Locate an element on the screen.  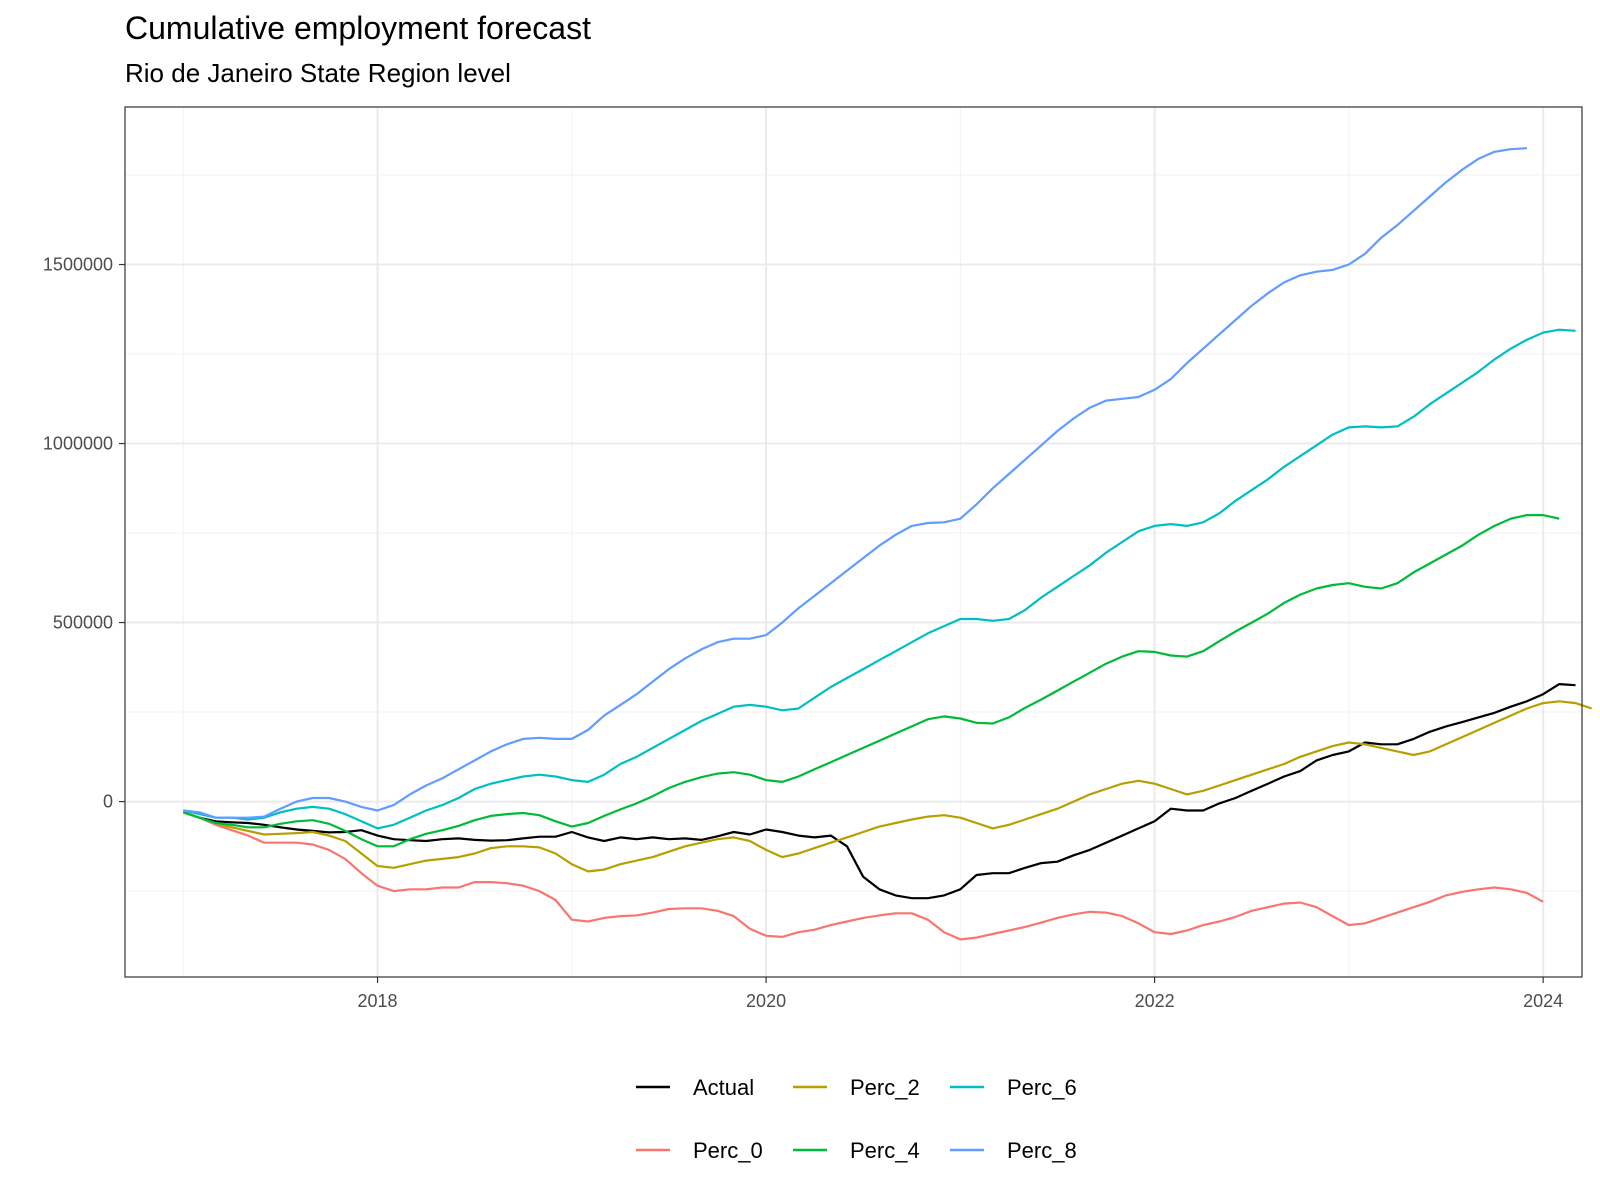
legend-item-perc-2: Perc_2 is located at coordinates (856, 1087).